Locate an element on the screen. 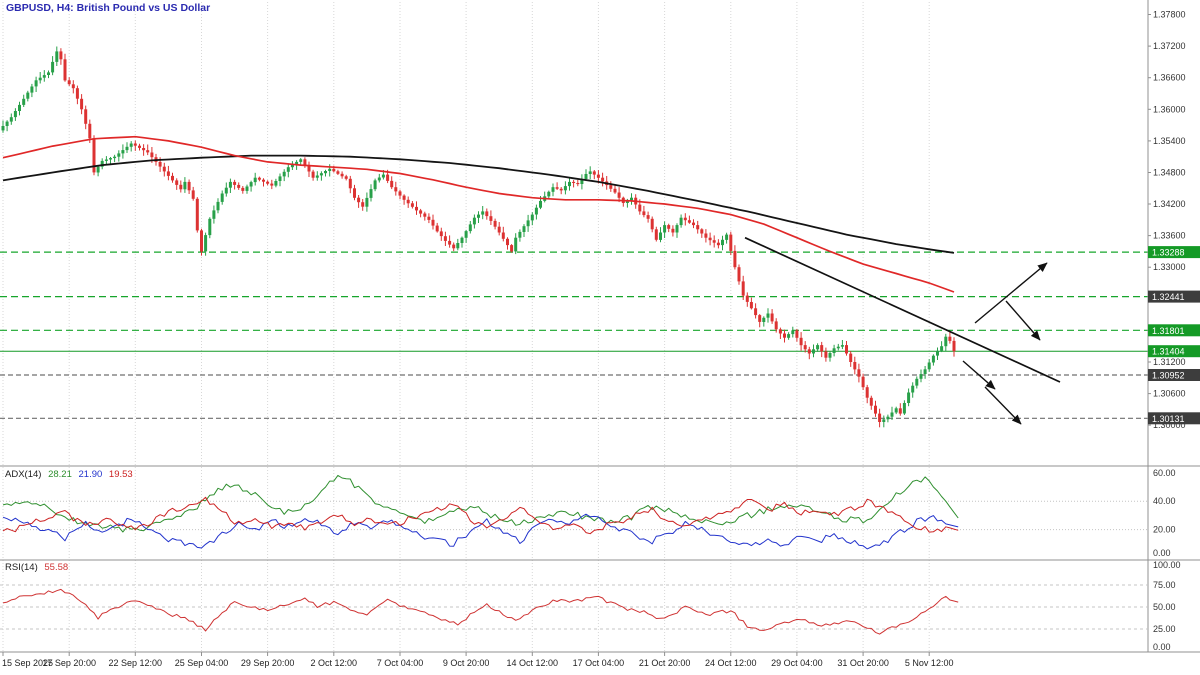  svg-text: 1.31200 is located at coordinates (1169, 362).